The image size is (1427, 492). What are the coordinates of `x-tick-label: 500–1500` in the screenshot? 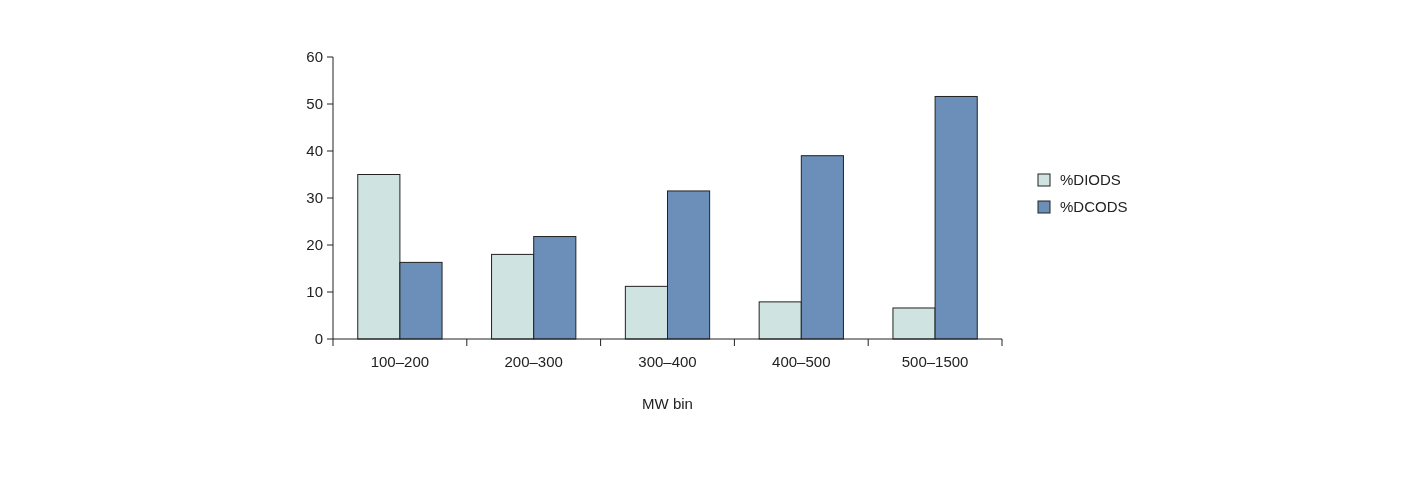 It's located at (935, 361).